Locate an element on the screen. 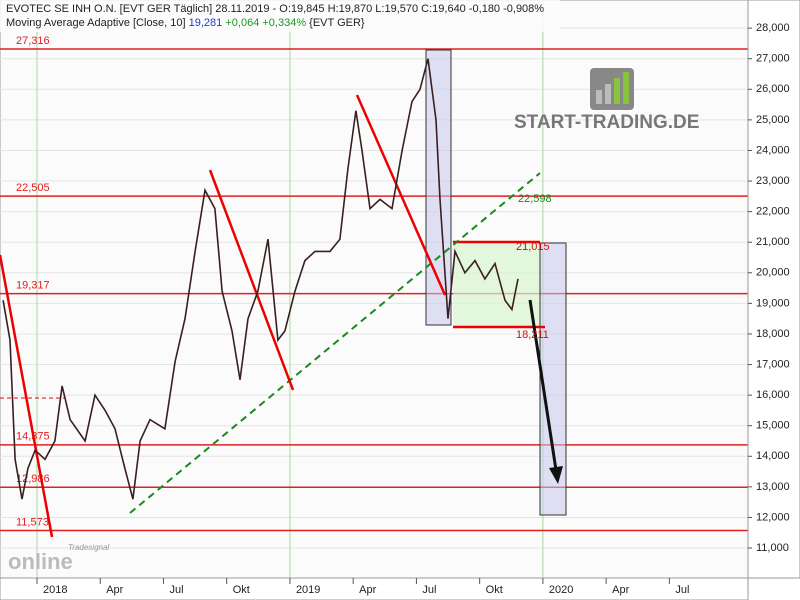 The height and width of the screenshot is (600, 800). y-tick-label: 21,000 is located at coordinates (773, 242).